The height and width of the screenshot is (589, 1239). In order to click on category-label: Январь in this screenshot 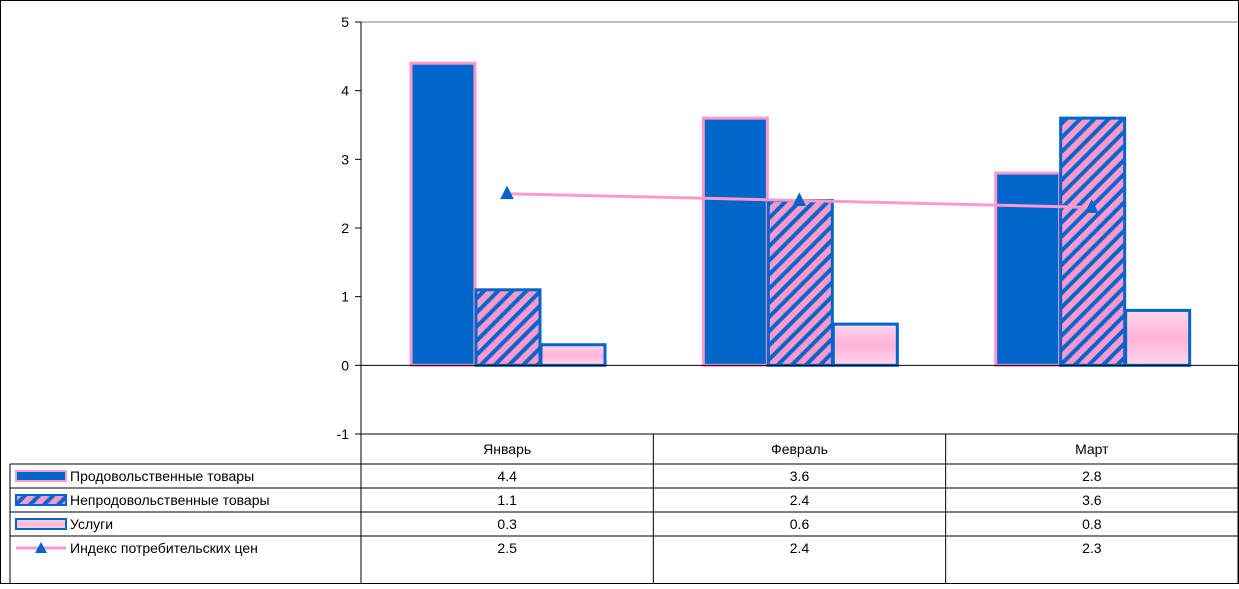, I will do `click(507, 449)`.